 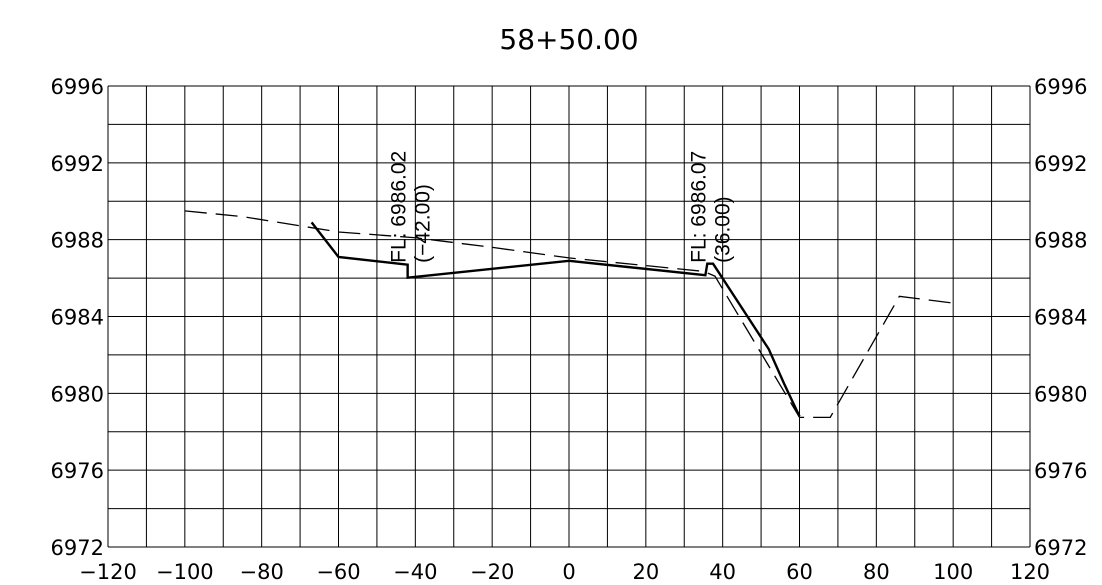 I want to click on y-tick-label-left: 6988, so click(x=77, y=241).